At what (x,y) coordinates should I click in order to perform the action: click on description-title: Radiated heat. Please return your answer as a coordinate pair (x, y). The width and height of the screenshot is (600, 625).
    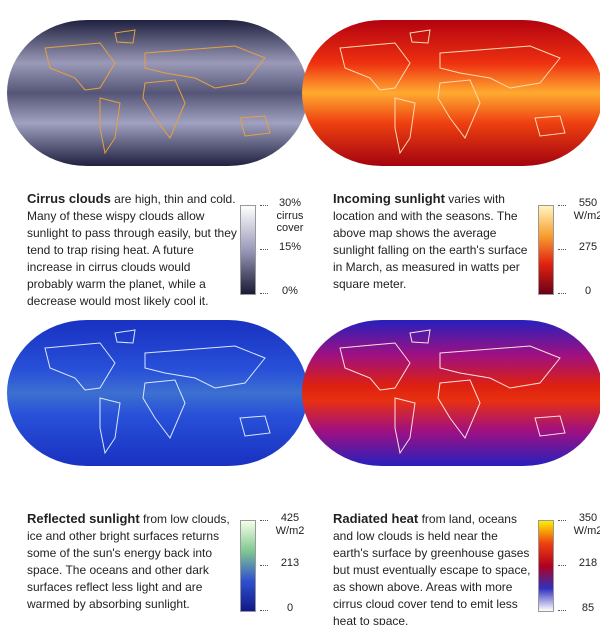
    Looking at the image, I should click on (376, 518).